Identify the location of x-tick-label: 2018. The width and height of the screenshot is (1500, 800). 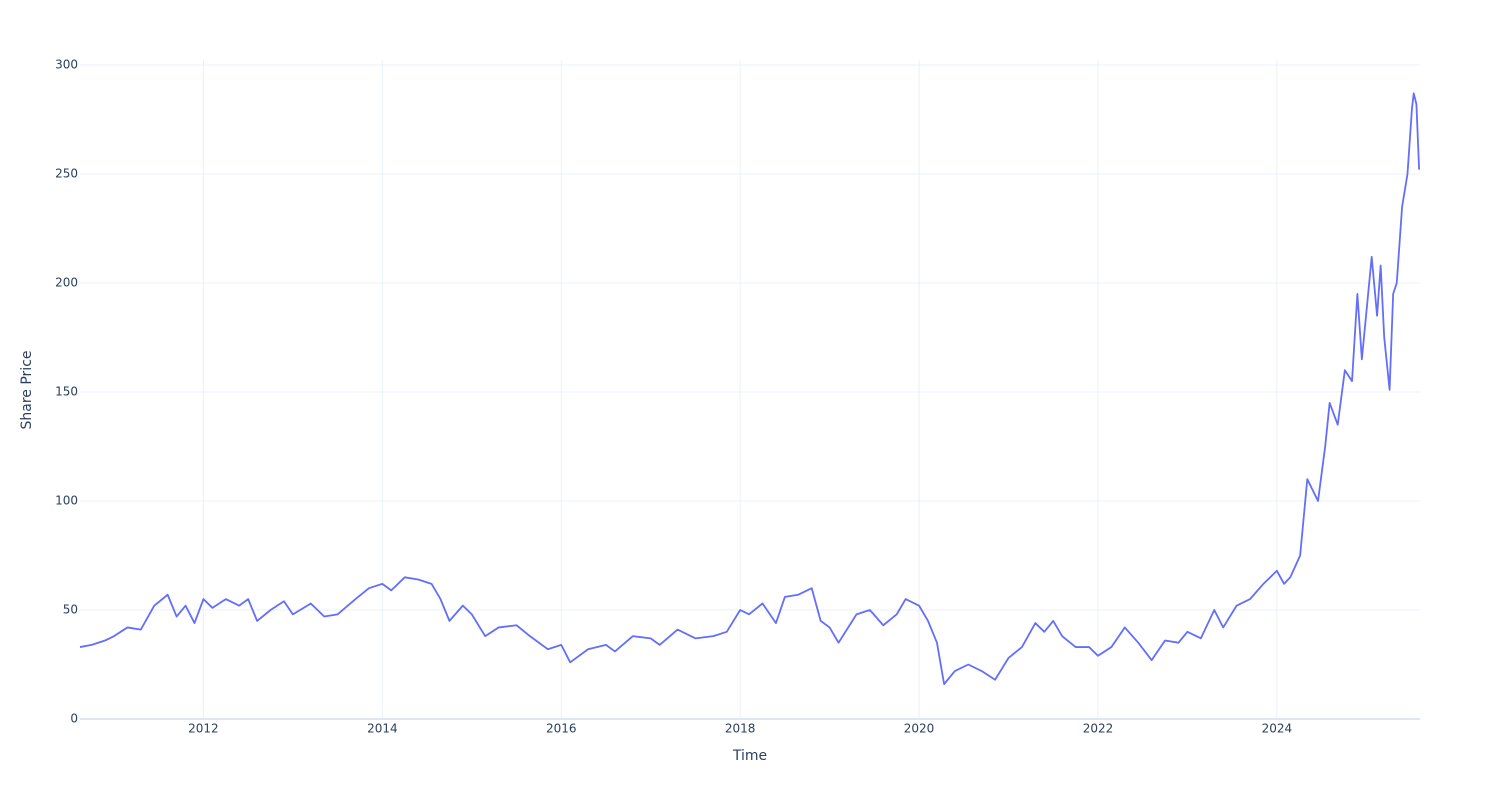
(740, 729).